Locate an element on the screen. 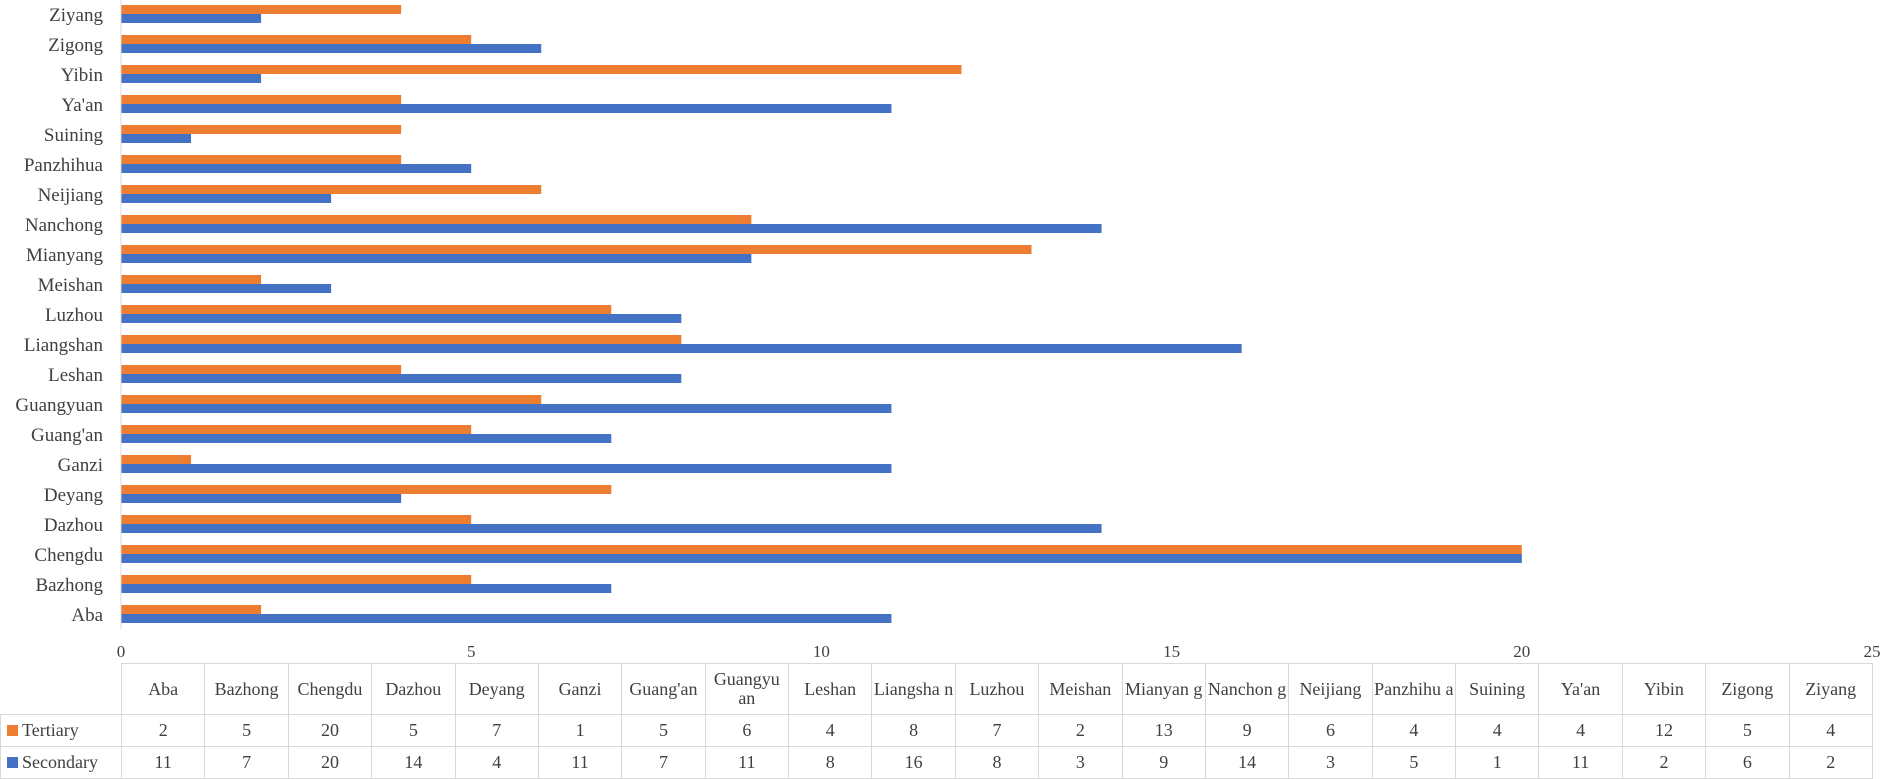 The height and width of the screenshot is (779, 1892). bar-tertiary-luzhou is located at coordinates (366, 309).